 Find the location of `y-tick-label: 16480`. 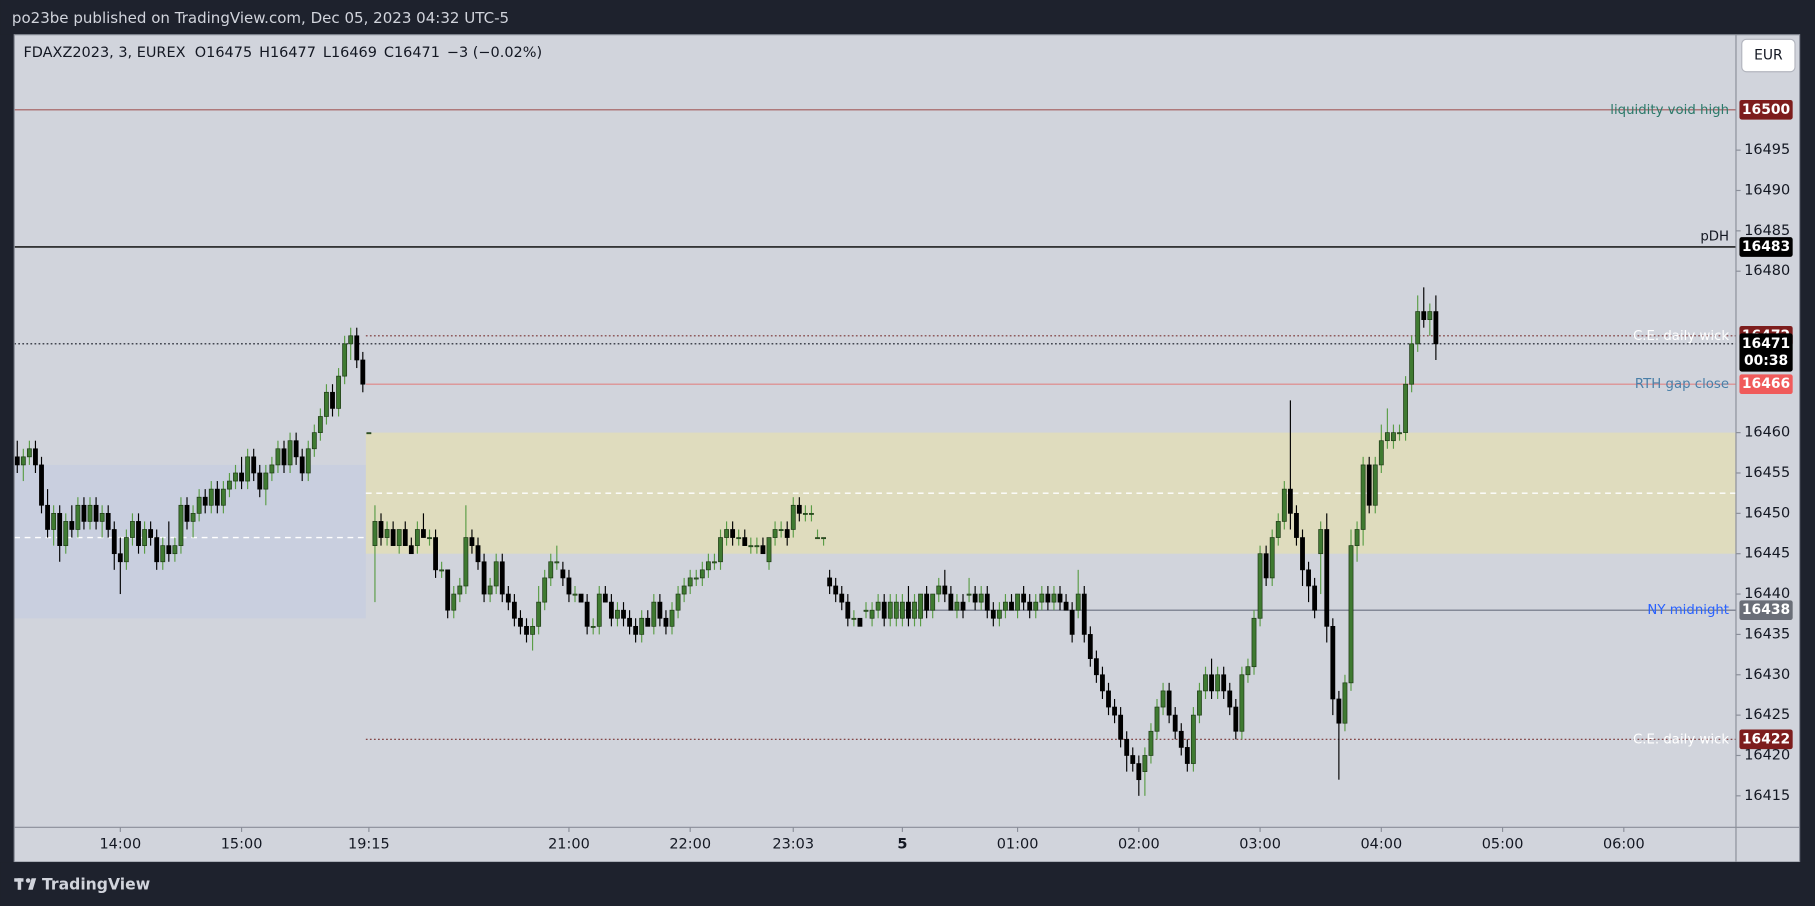

y-tick-label: 16480 is located at coordinates (1767, 271).